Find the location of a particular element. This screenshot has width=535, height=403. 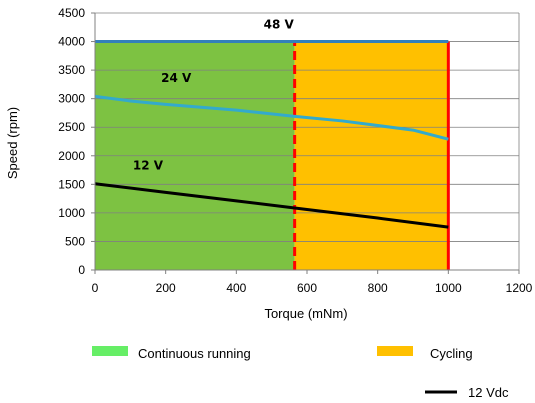

x-tick-label-1200: 1200 is located at coordinates (519, 288).